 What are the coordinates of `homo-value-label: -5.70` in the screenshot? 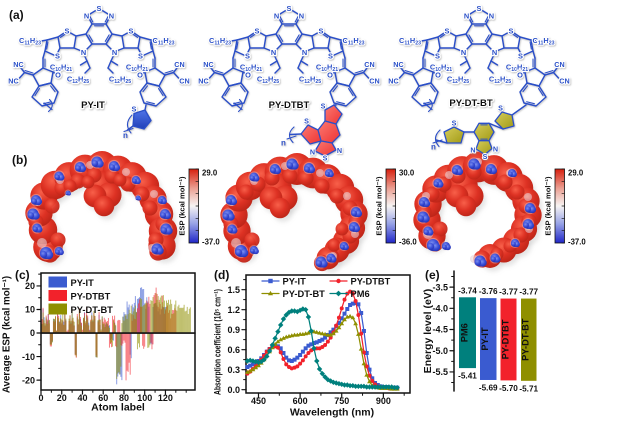 It's located at (508, 388).